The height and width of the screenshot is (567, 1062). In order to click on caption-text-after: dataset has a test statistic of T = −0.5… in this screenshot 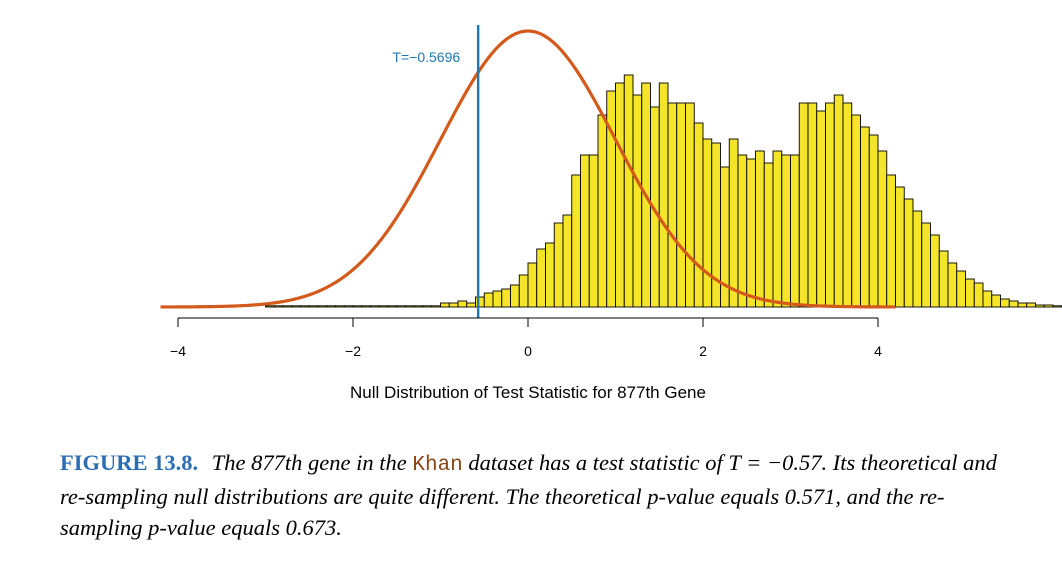, I will do `click(528, 495)`.